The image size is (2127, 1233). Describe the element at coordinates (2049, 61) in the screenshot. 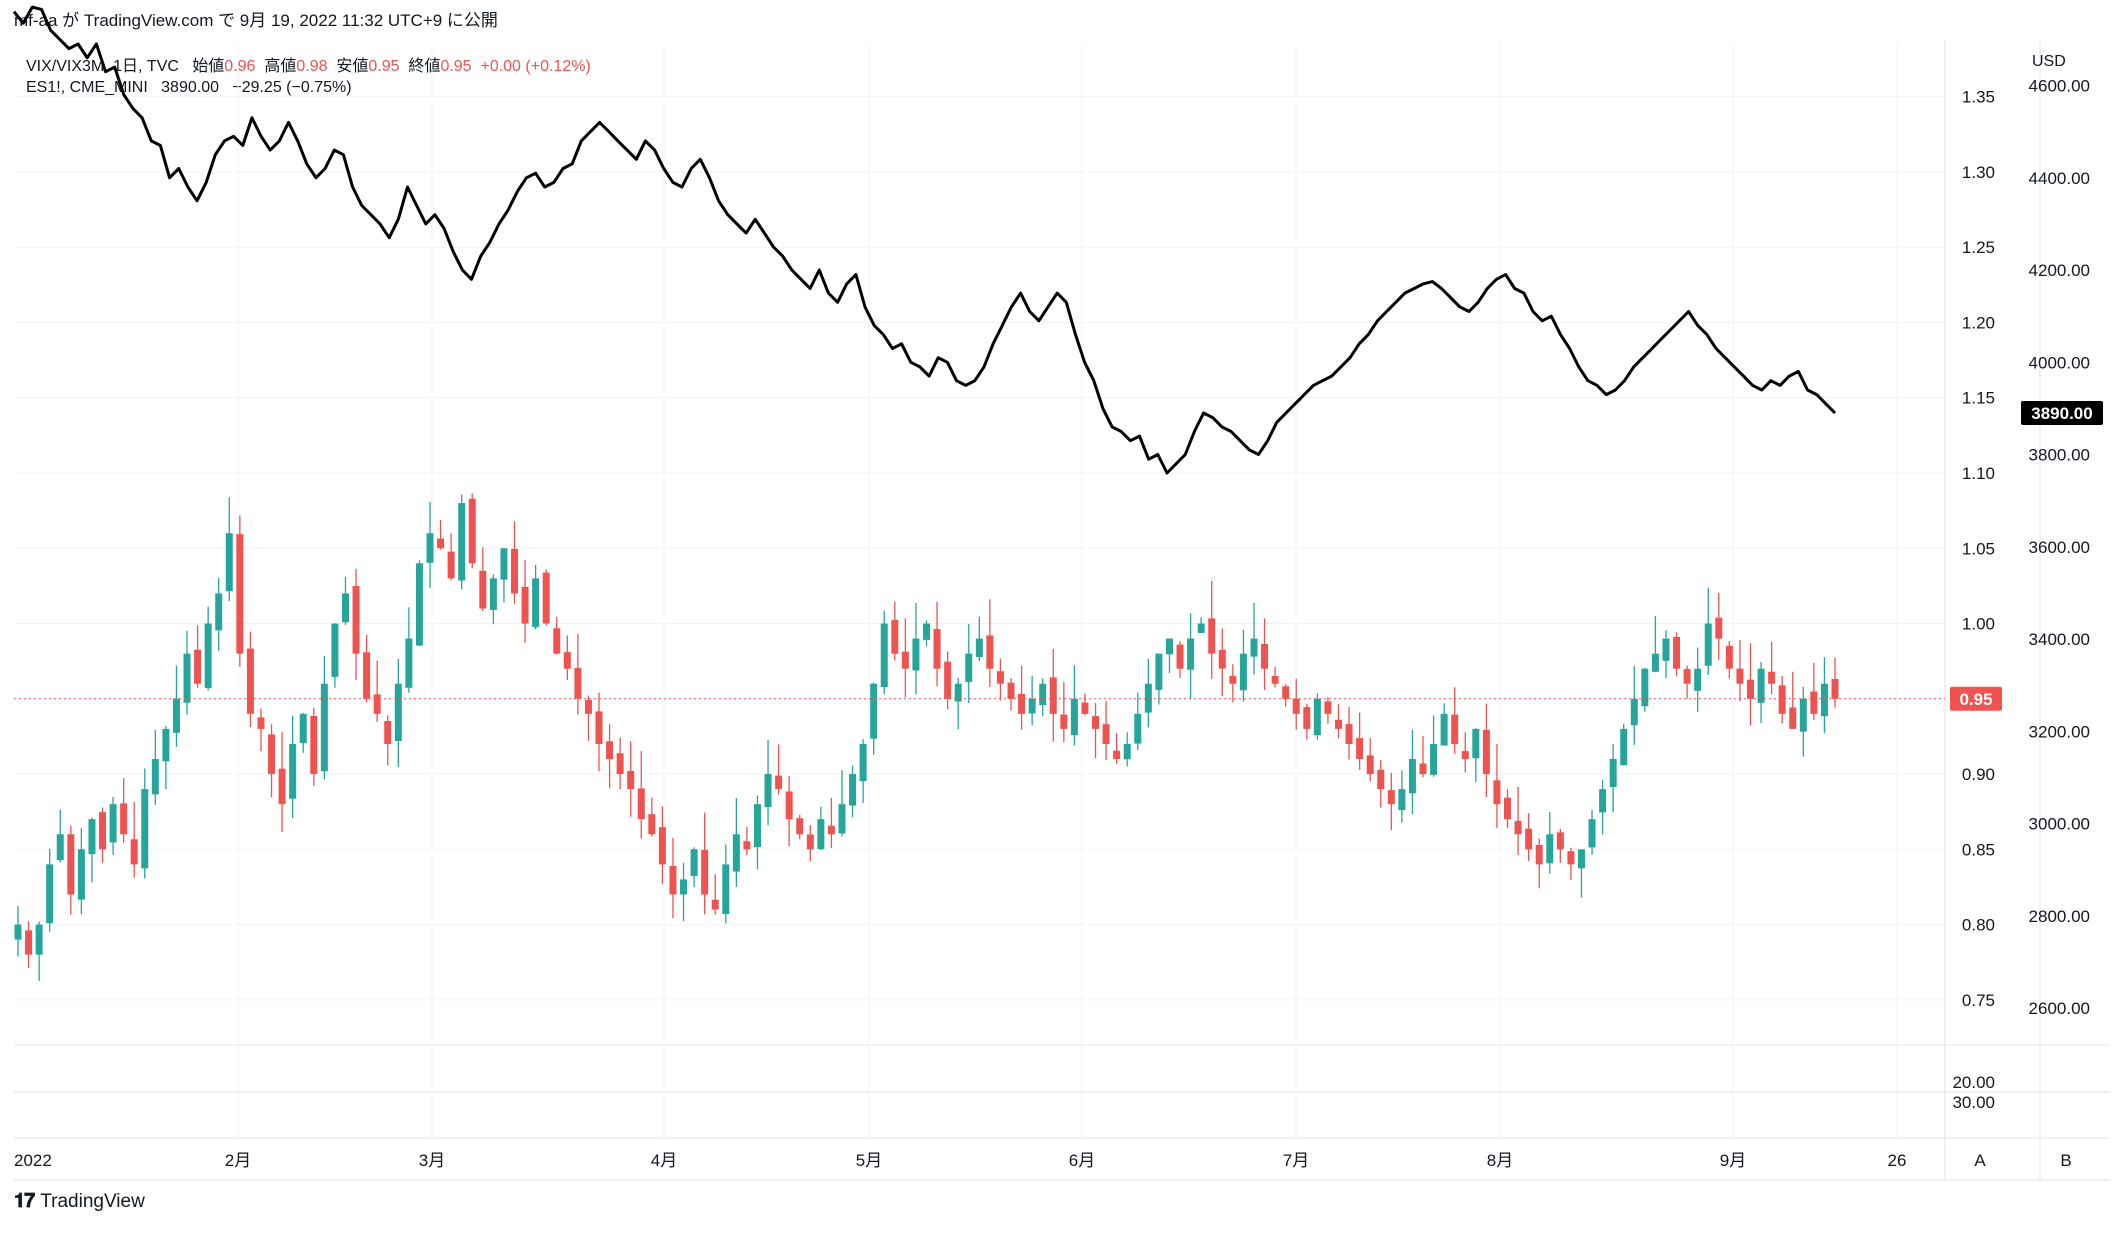

I see `currency-label: USD` at that location.